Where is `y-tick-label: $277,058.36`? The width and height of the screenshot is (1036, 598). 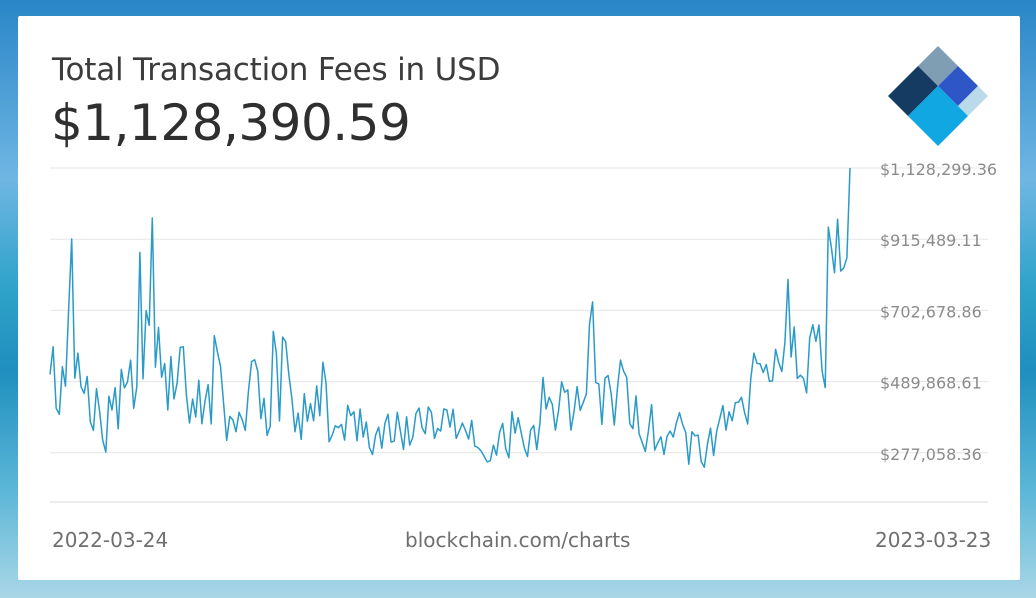 y-tick-label: $277,058.36 is located at coordinates (931, 454).